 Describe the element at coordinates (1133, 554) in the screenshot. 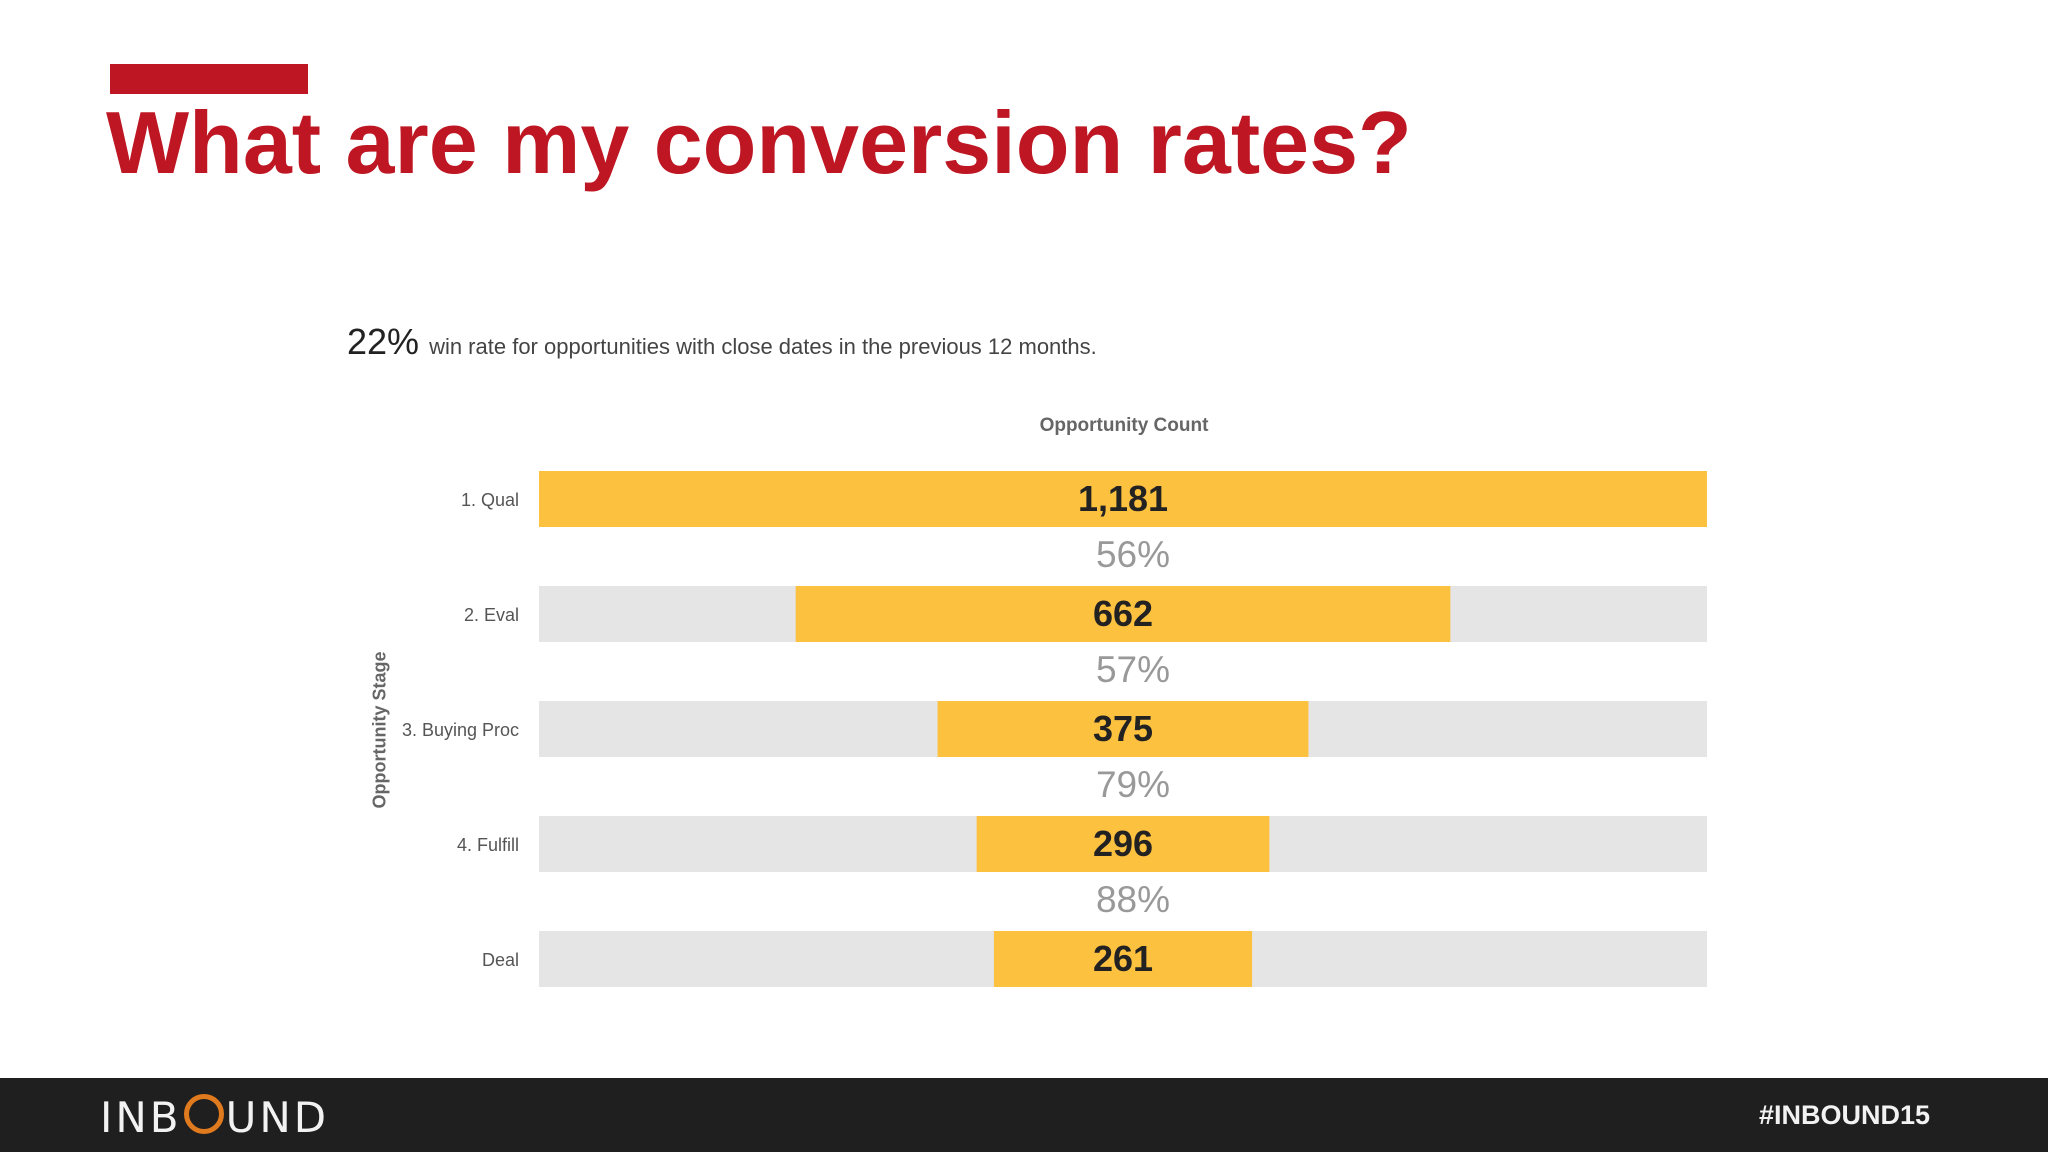

I see `conversion-rate-label-0: 56%` at that location.